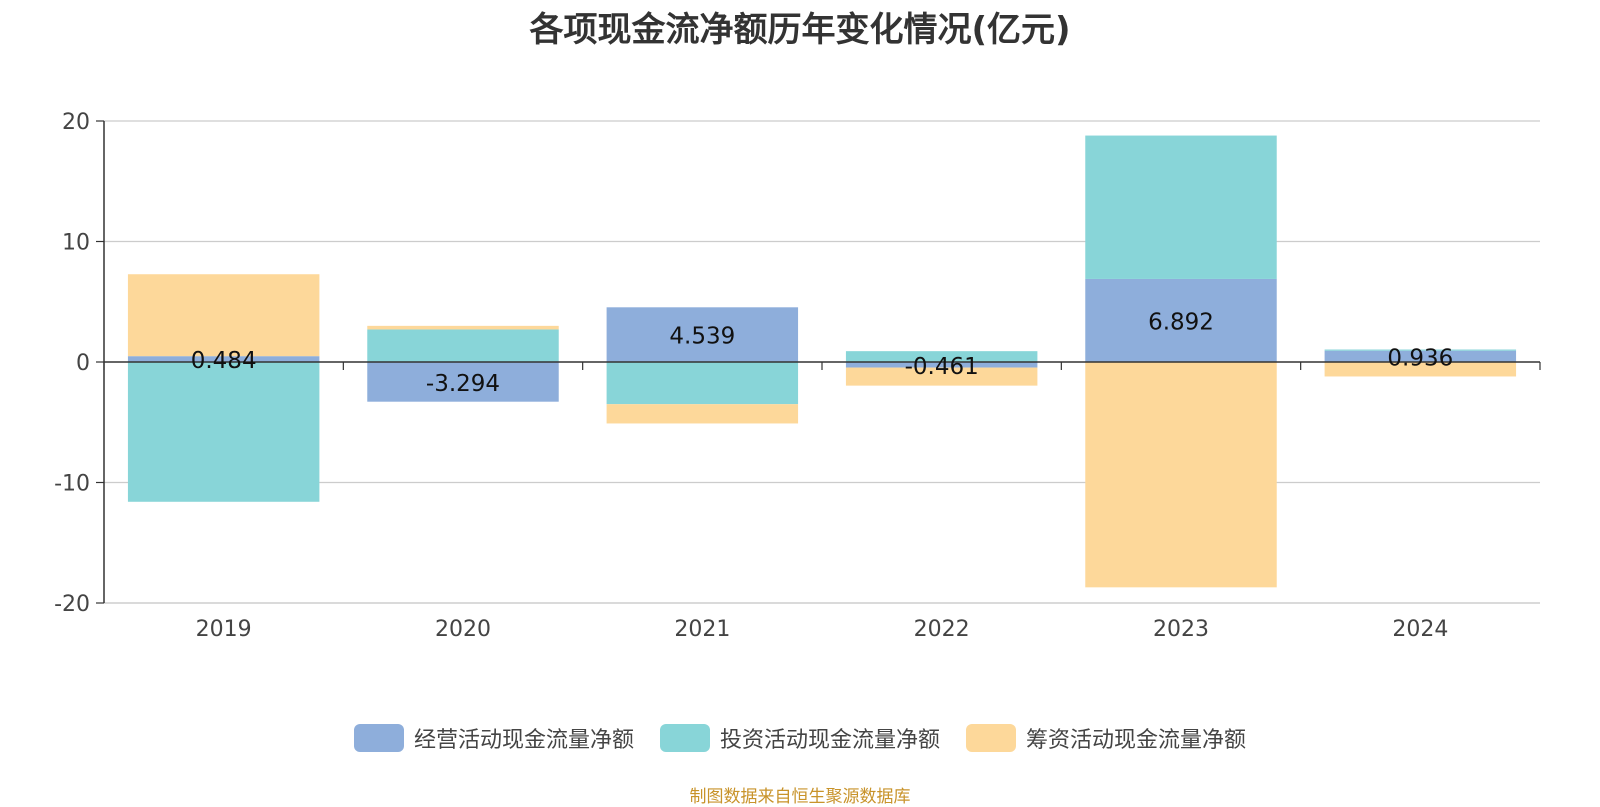 The height and width of the screenshot is (807, 1600). I want to click on x-tick-label: 2023, so click(1181, 629).